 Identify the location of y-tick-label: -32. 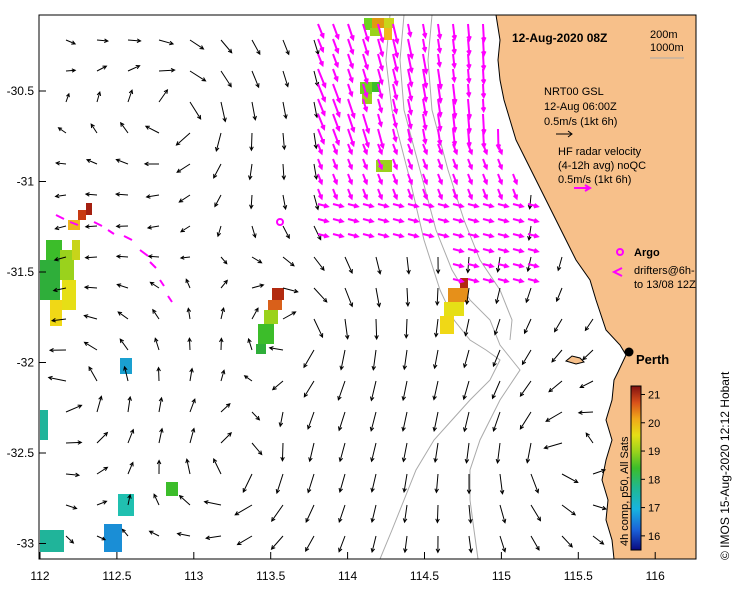
(26, 363).